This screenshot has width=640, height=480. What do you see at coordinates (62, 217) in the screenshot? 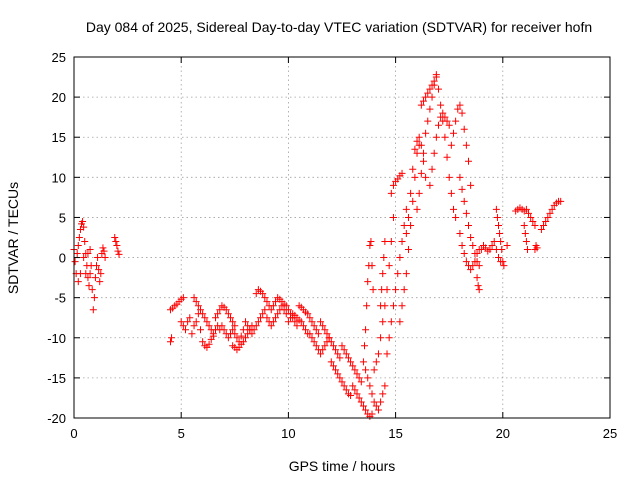
I see `y-tick-label: 5` at bounding box center [62, 217].